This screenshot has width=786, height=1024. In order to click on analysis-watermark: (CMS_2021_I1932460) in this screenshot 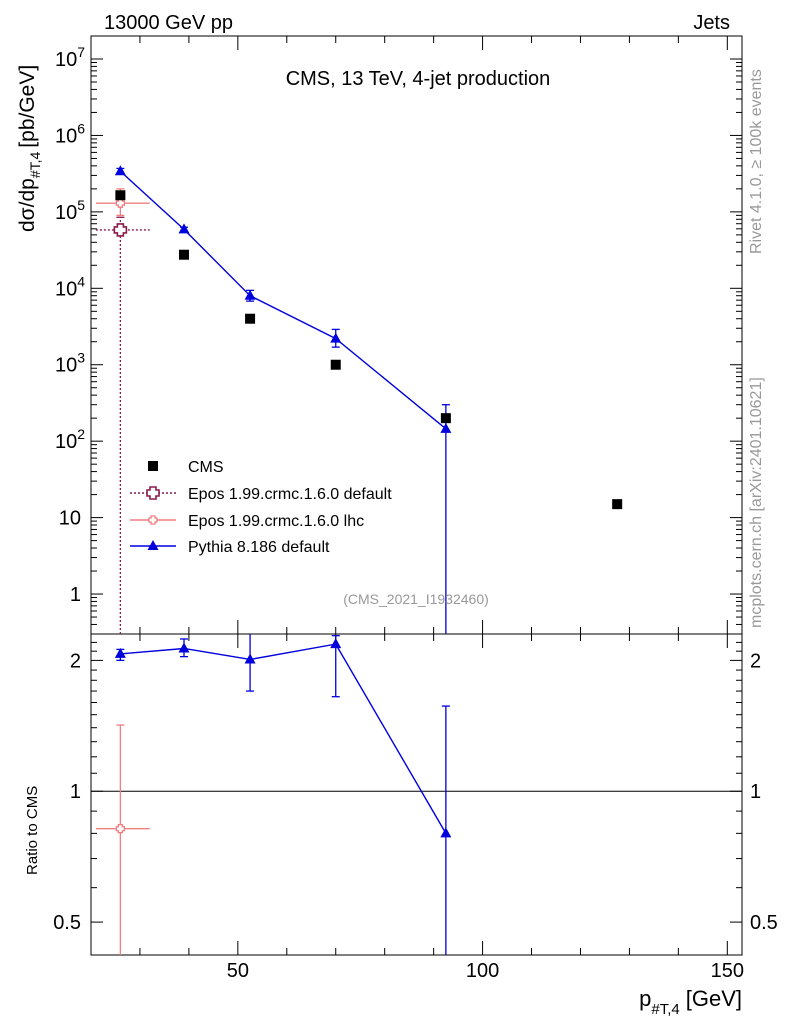, I will do `click(416, 599)`.